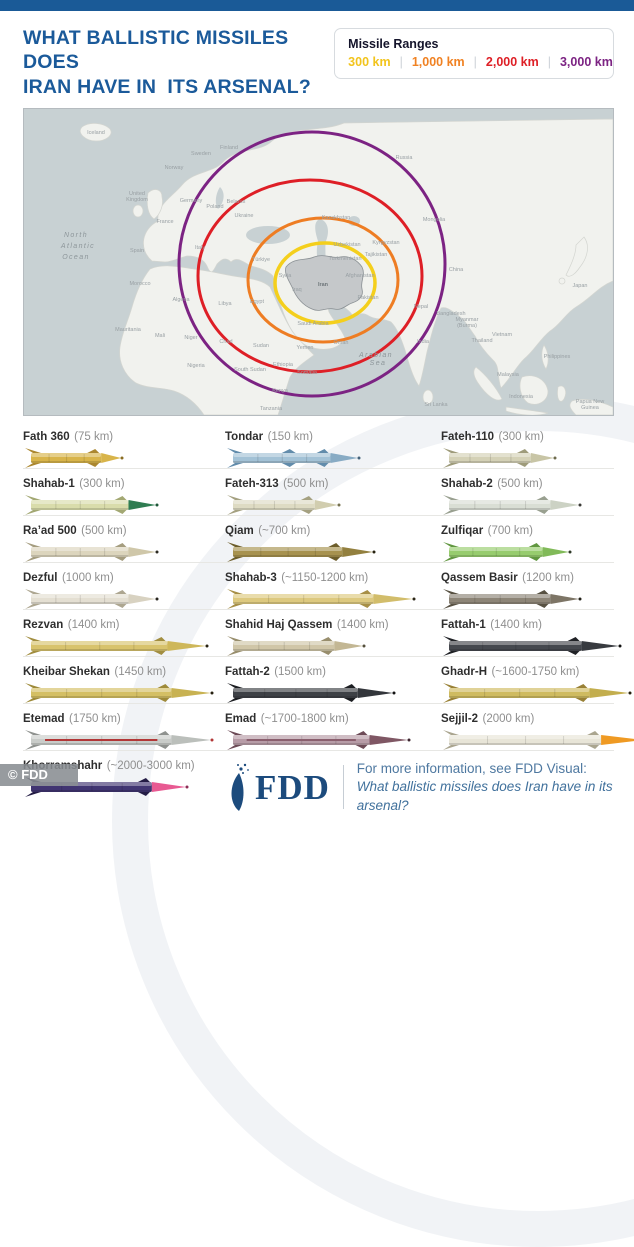 The image size is (634, 1247). I want to click on map-label-arabian: Arabian, so click(375, 355).